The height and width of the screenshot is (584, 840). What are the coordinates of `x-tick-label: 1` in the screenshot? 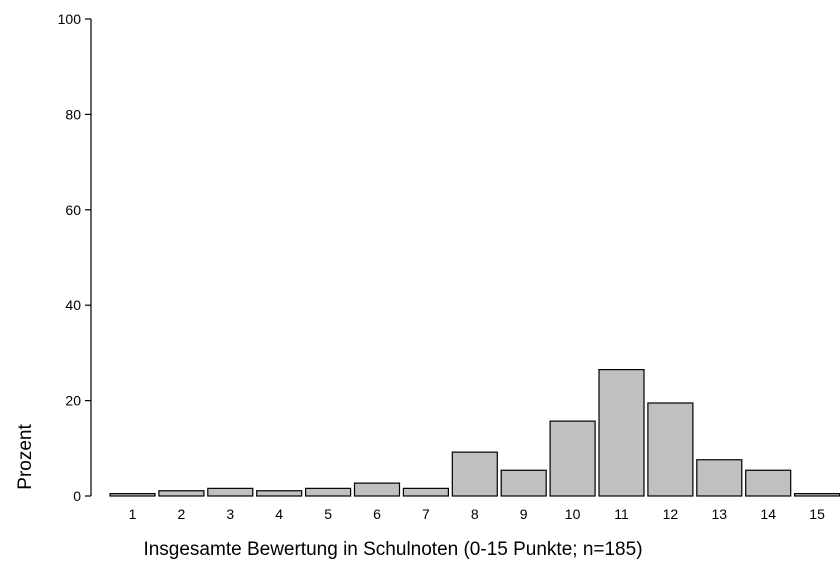 It's located at (133, 514).